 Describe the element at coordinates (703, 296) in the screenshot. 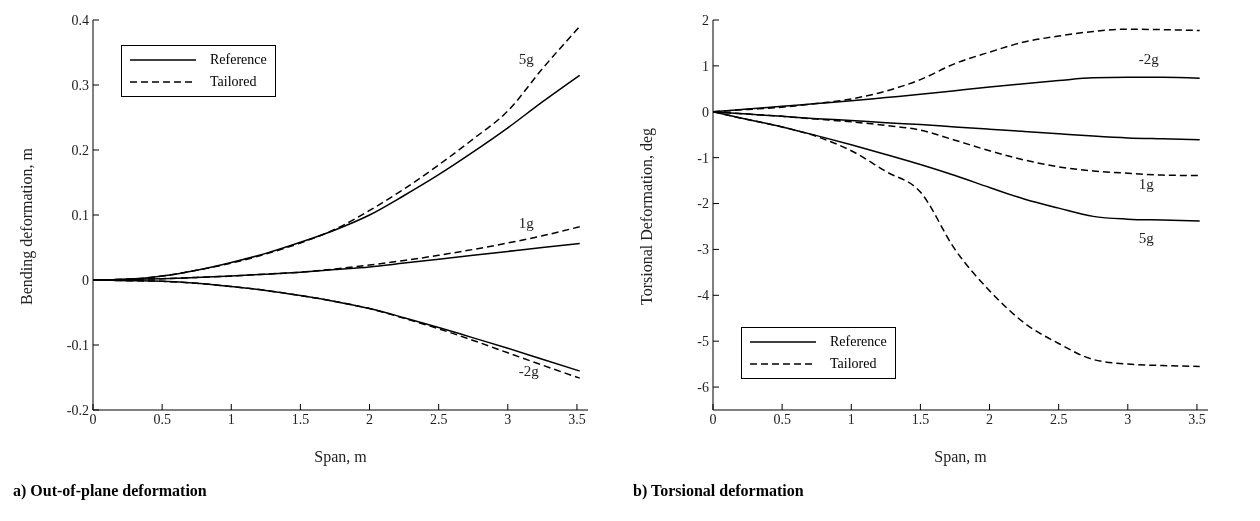

I see `y-tick-label: -4` at that location.